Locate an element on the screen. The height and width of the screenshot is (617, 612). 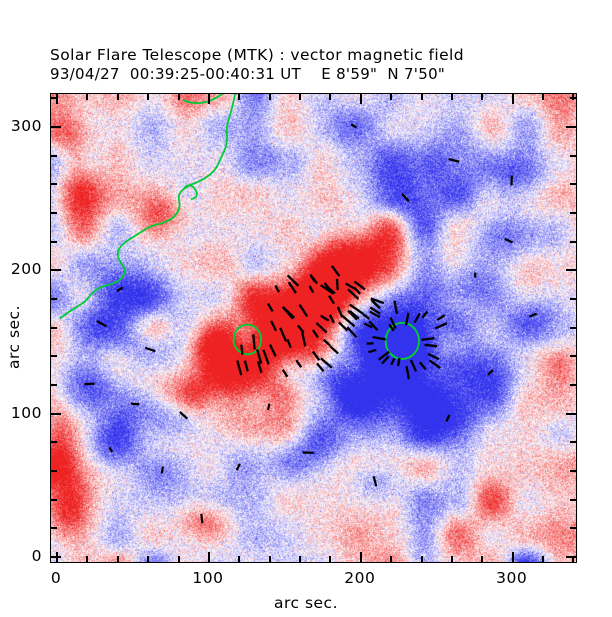
x-tick-label: 100 is located at coordinates (208, 578).